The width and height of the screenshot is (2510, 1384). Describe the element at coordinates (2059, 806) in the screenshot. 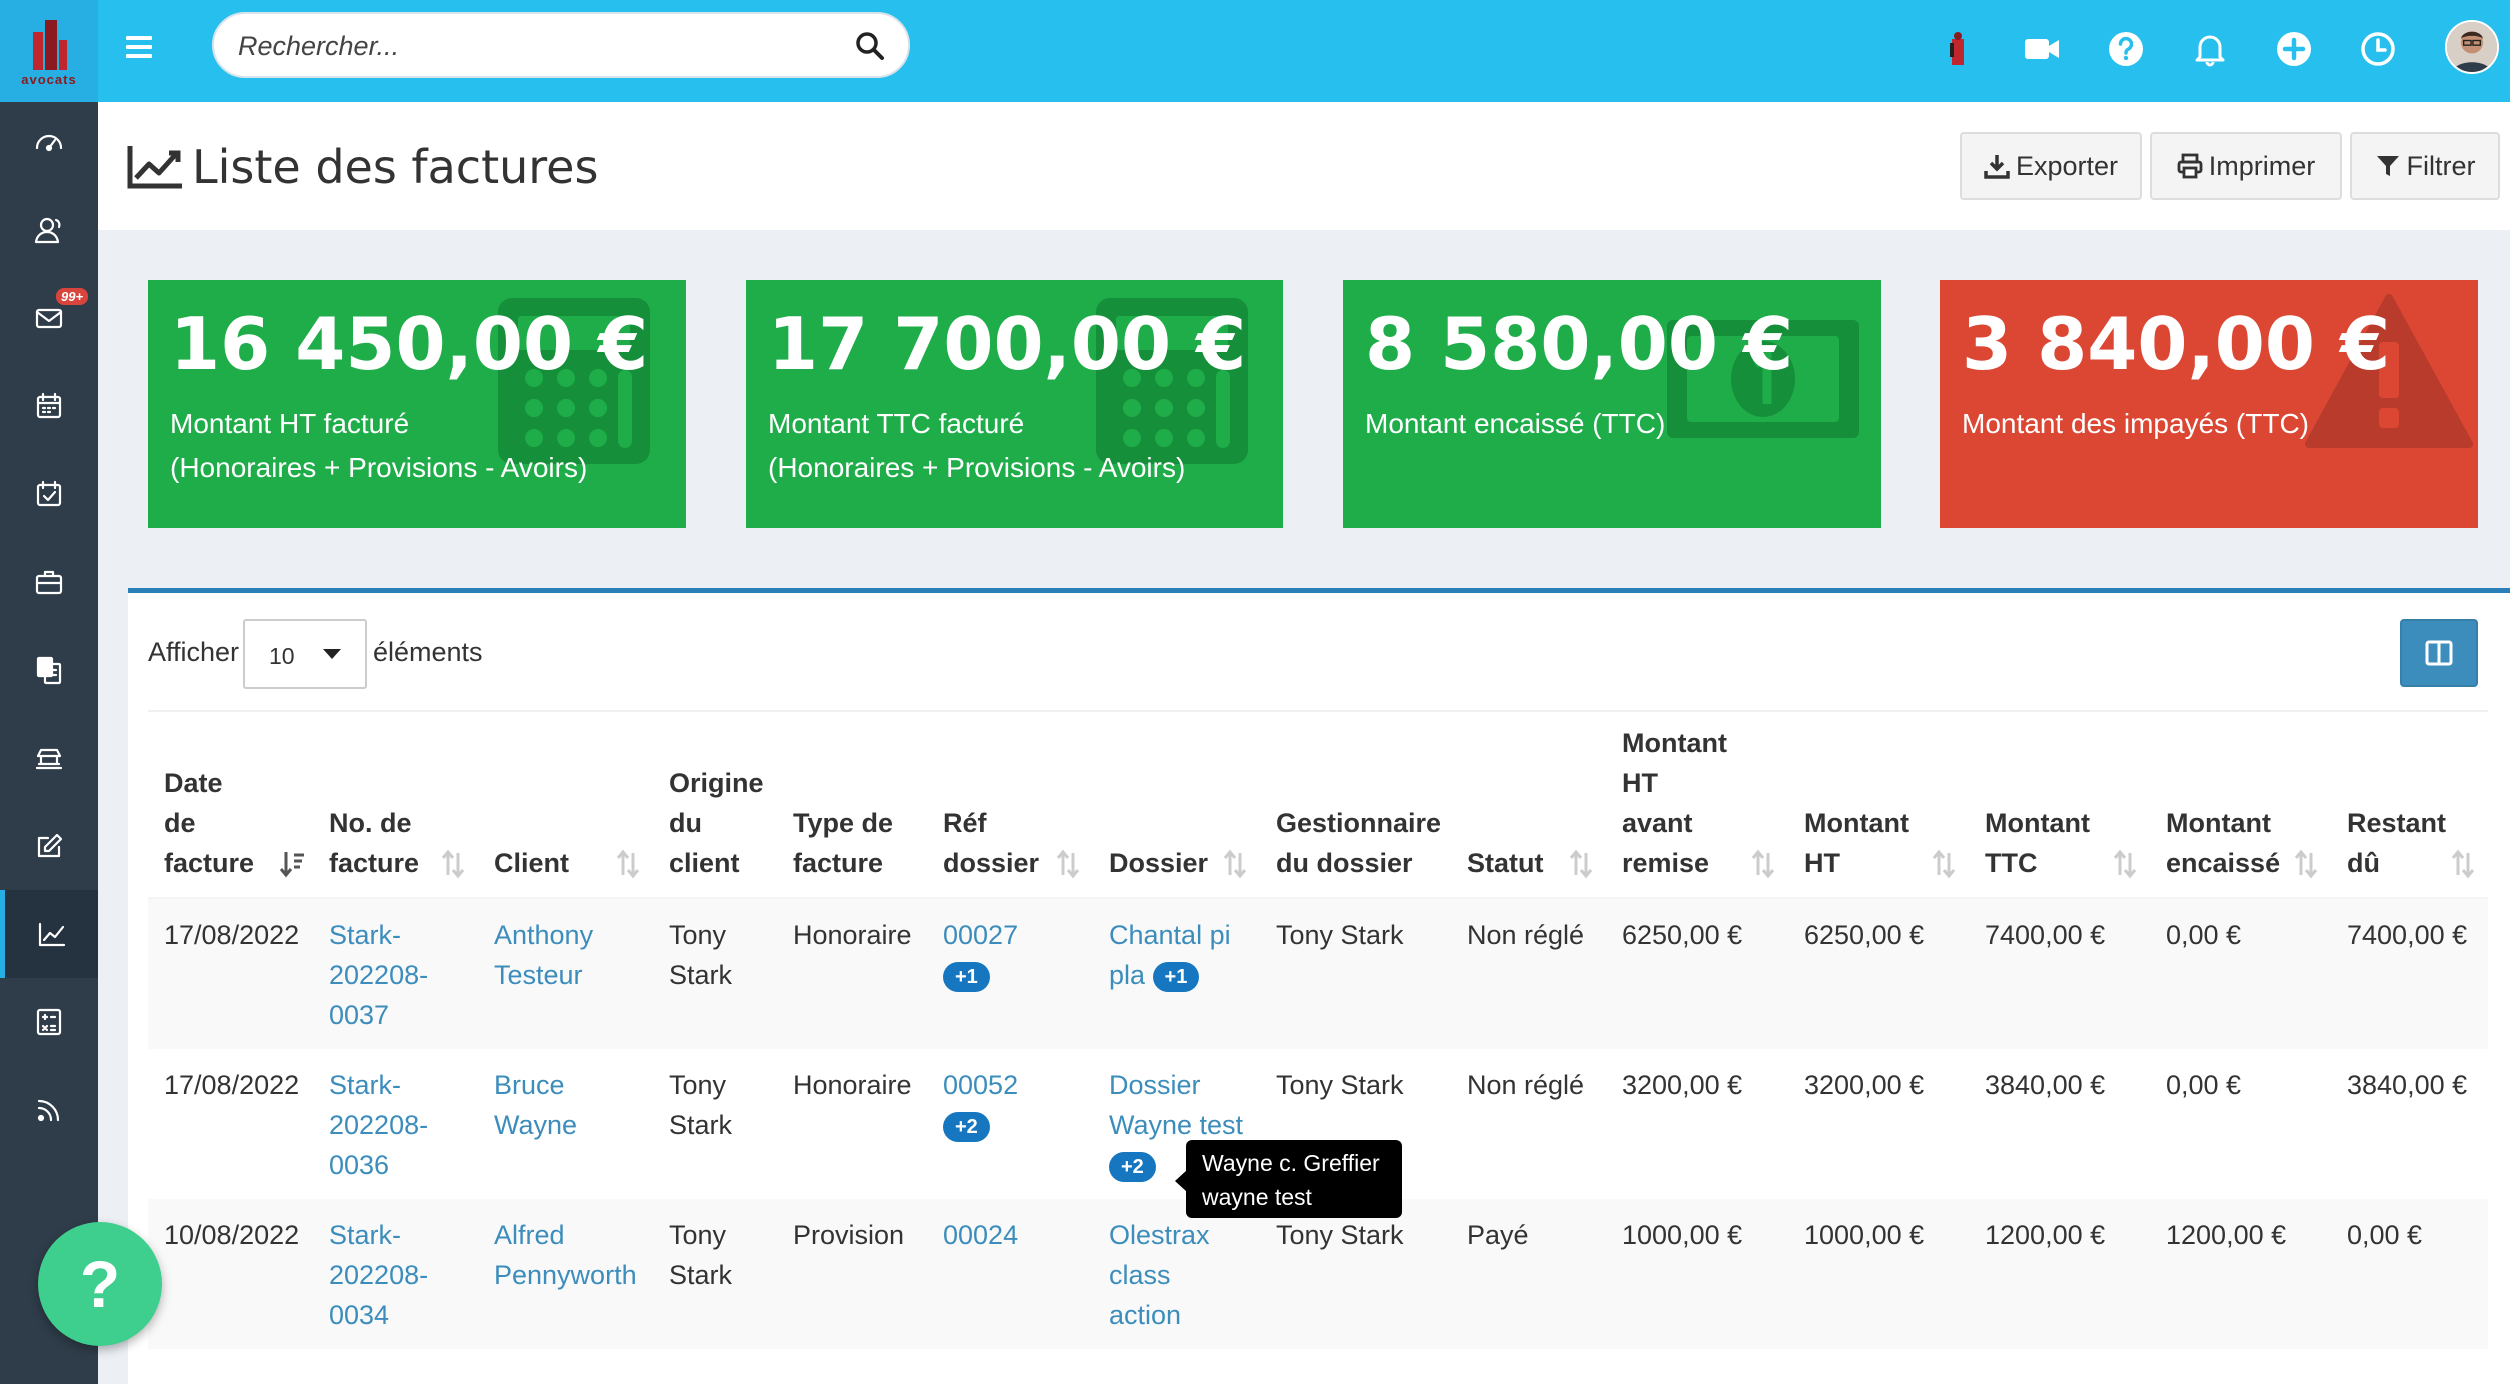

I see `column-header-ttc: Montant TTC` at that location.